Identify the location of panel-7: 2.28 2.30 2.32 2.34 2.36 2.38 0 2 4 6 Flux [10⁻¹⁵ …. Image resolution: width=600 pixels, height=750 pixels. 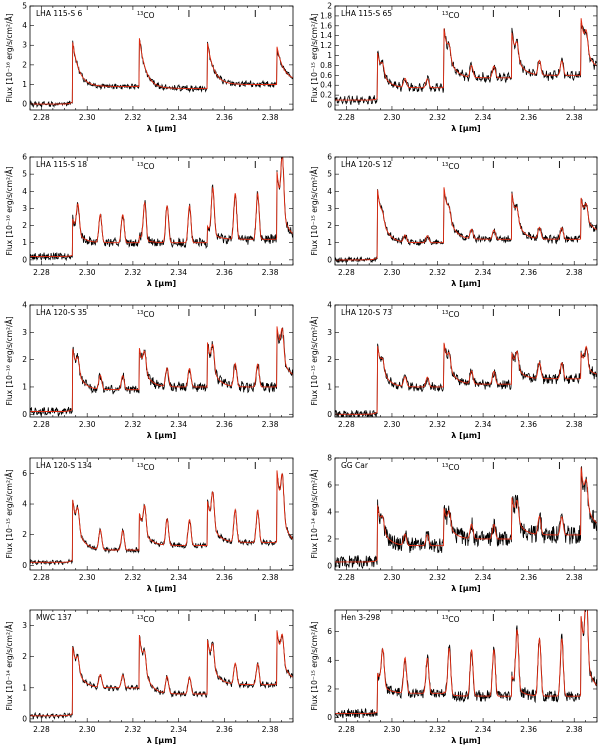
(149, 525).